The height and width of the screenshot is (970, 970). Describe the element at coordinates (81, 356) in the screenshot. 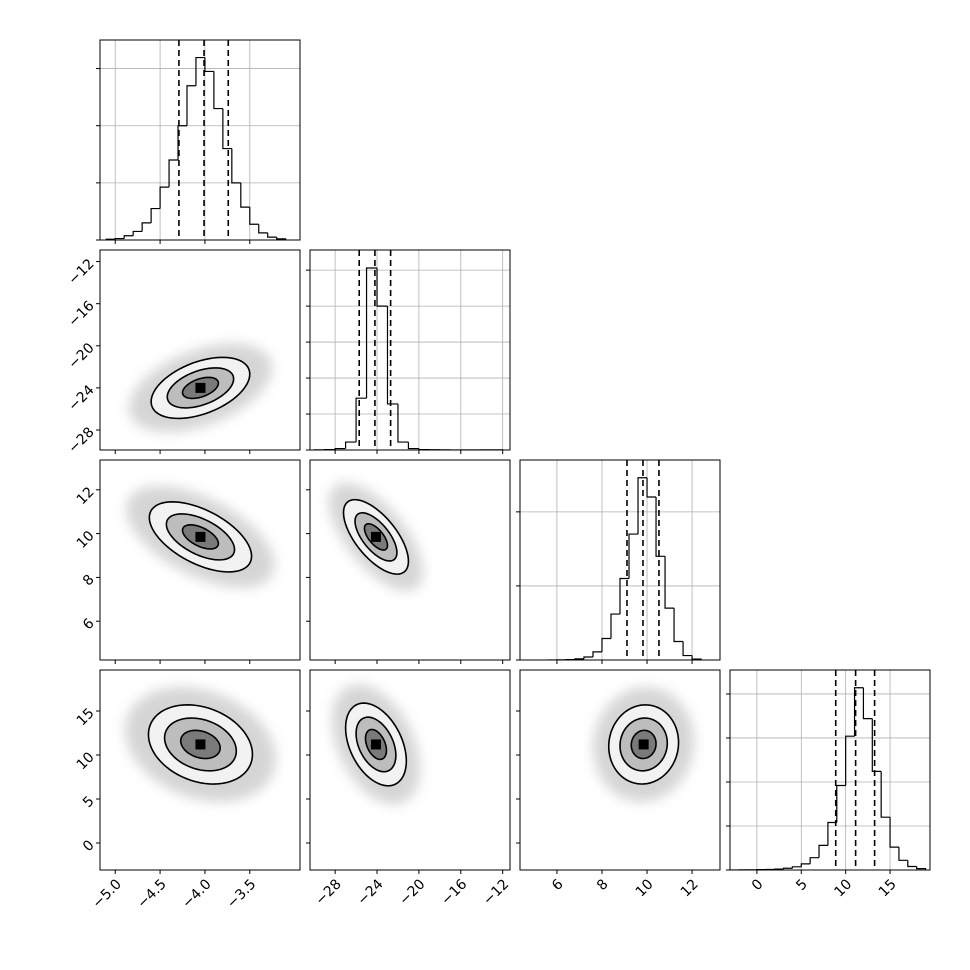

I see `y-tick-label: −20` at that location.